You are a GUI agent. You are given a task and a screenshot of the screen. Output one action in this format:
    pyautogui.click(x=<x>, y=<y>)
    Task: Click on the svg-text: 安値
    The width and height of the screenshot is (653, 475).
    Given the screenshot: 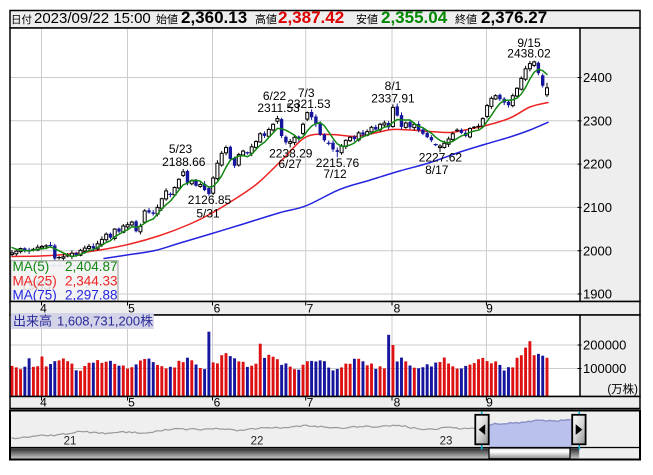 What is the action you would take?
    pyautogui.click(x=367, y=19)
    